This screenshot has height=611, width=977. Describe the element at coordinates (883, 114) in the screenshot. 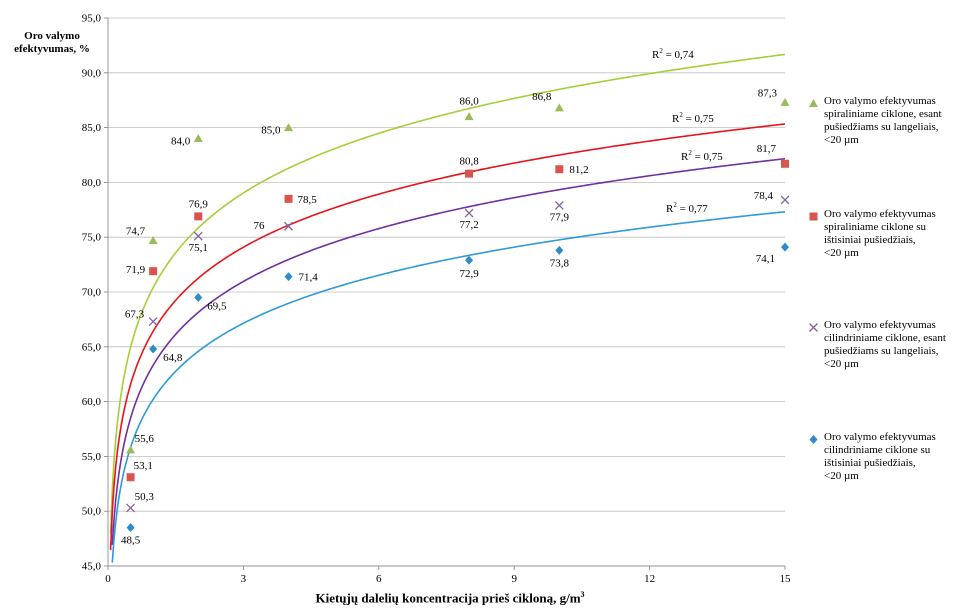

I see `legend-label-line: spiraliniame ciklone, esant` at that location.